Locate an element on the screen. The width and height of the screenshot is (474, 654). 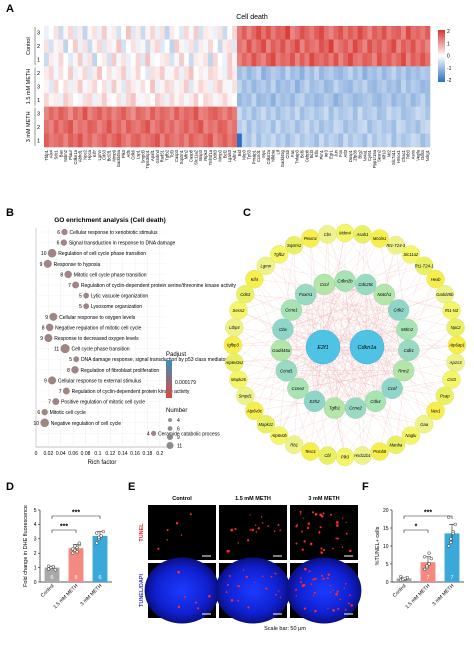
heatmap-scale-tick: 1 is located at coordinates (448, 44).